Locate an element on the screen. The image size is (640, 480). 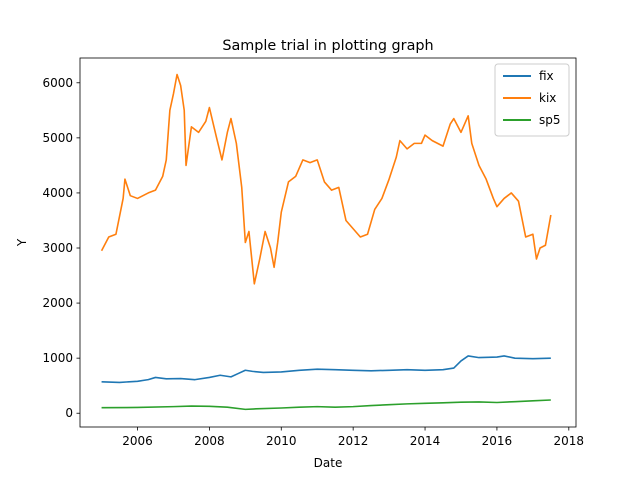
y-tick-label: 6000 is located at coordinates (57, 83).